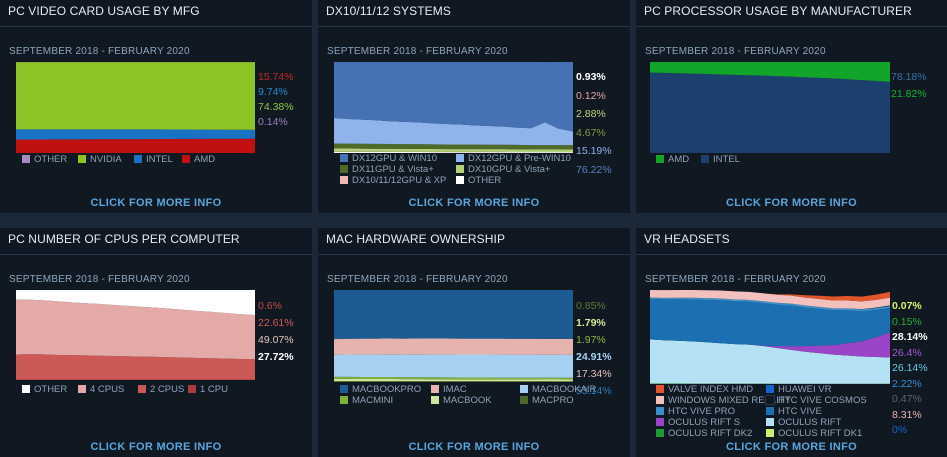 The width and height of the screenshot is (947, 457). Describe the element at coordinates (453, 152) in the screenshot. I see `area-series-dx10-11-12gpu-xp` at that location.